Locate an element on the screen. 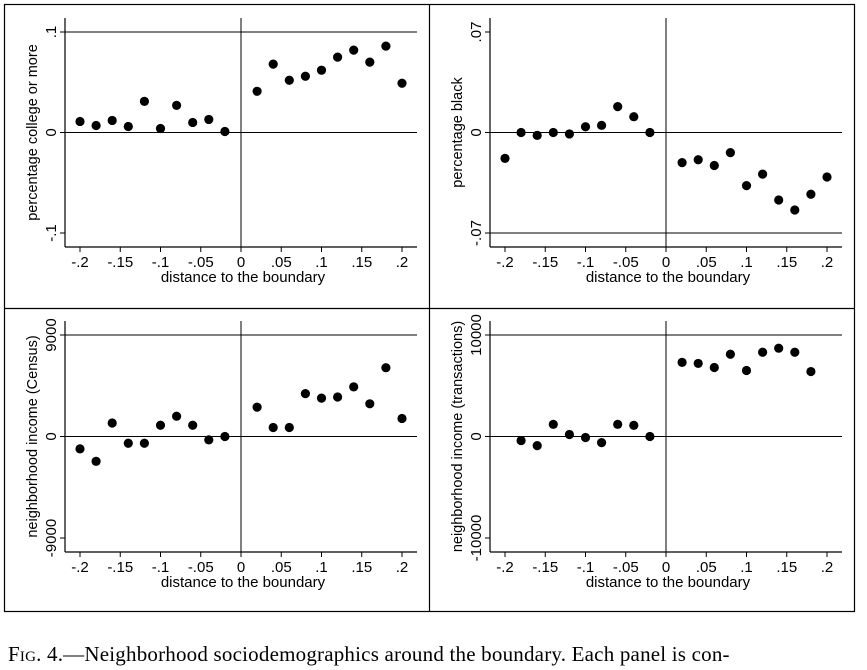 Image resolution: width=867 pixels, height=670 pixels. figure-caption-label: Fig. 4. is located at coordinates (36, 654).